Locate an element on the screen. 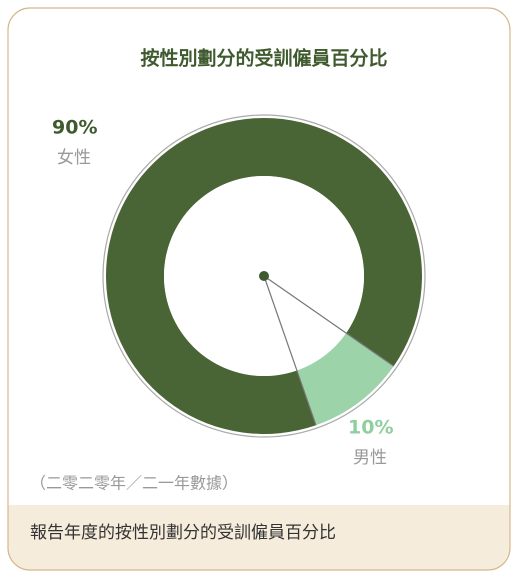  category-label: 女性 is located at coordinates (74, 158).